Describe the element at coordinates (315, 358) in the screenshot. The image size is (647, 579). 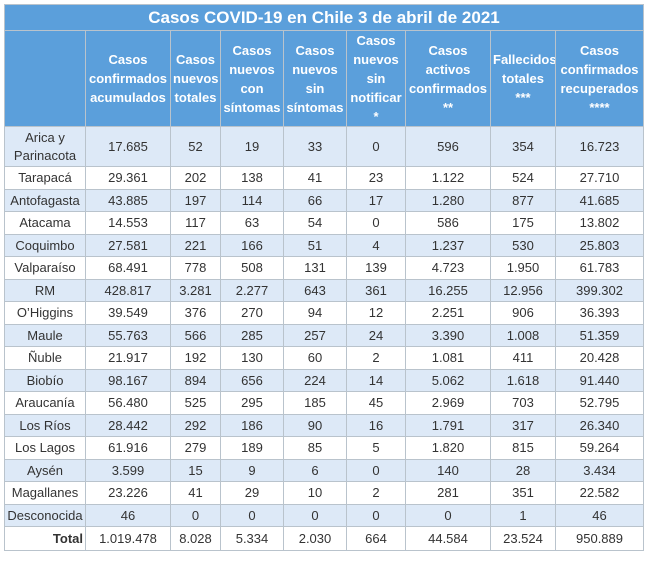
I see `cell-value: 60` at that location.